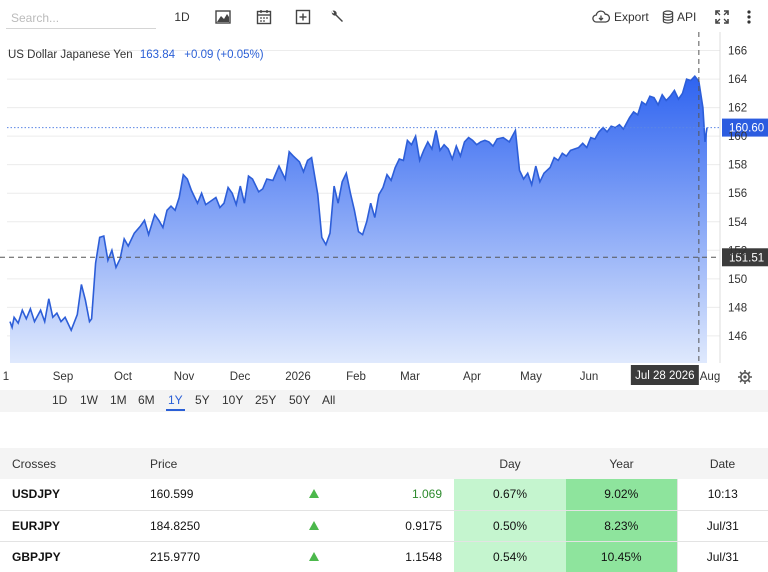 This screenshot has height=572, width=768. Describe the element at coordinates (207, 556) in the screenshot. I see `price-cell: 215.9770` at that location.